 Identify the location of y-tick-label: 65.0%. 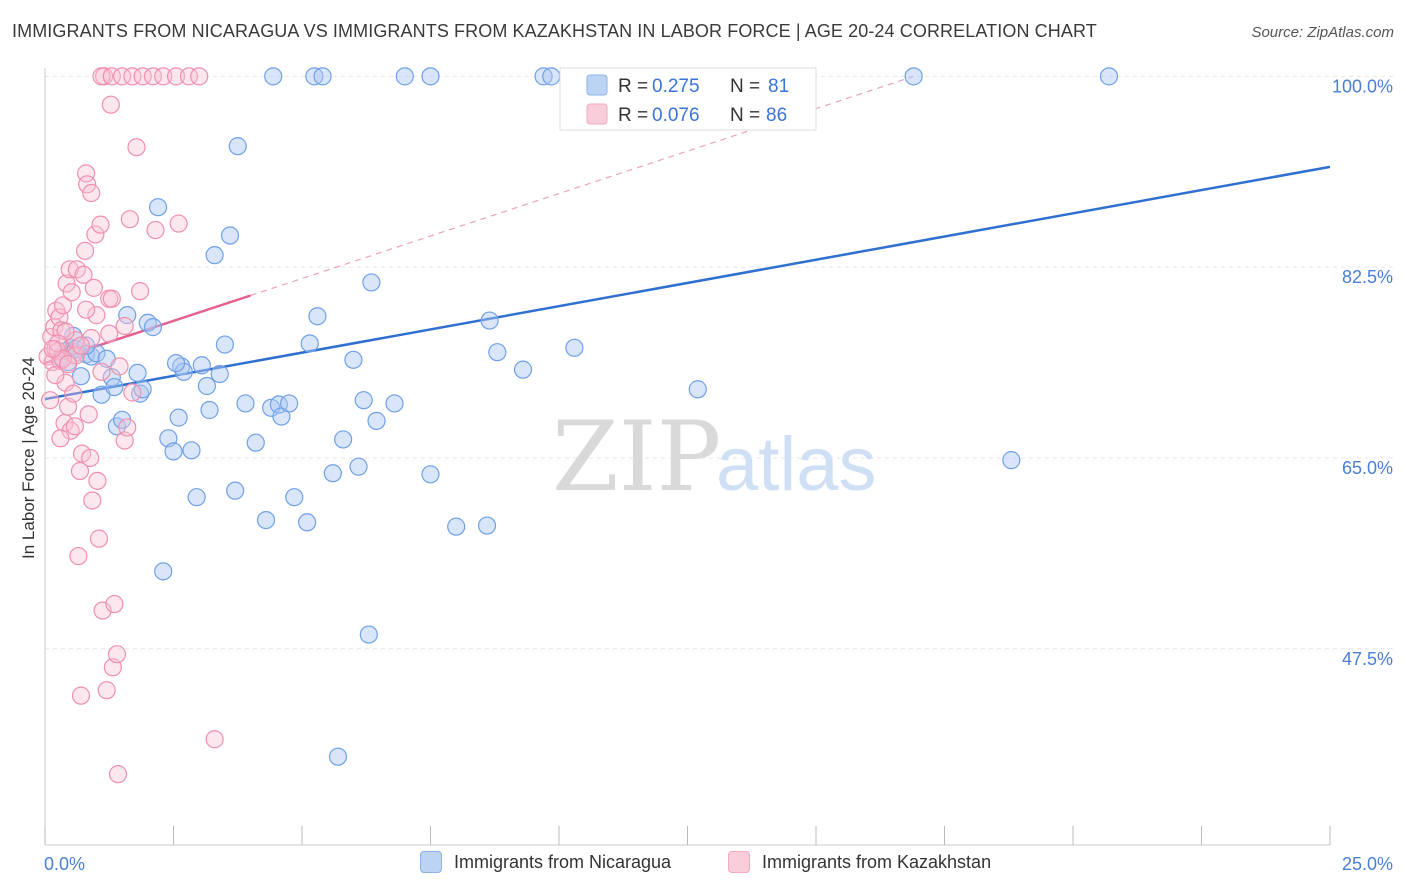
(1367, 468).